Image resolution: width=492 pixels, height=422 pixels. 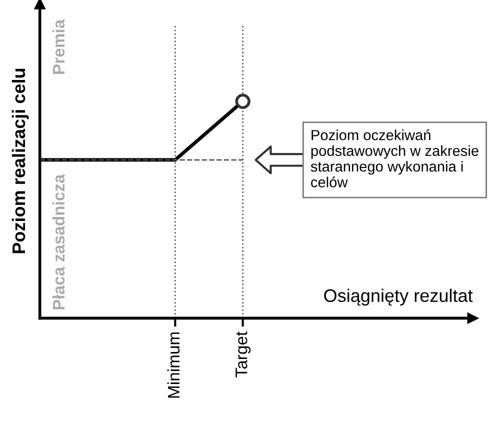 What do you see at coordinates (58, 242) in the screenshot?
I see `annotation: Płaca zasadnicza` at bounding box center [58, 242].